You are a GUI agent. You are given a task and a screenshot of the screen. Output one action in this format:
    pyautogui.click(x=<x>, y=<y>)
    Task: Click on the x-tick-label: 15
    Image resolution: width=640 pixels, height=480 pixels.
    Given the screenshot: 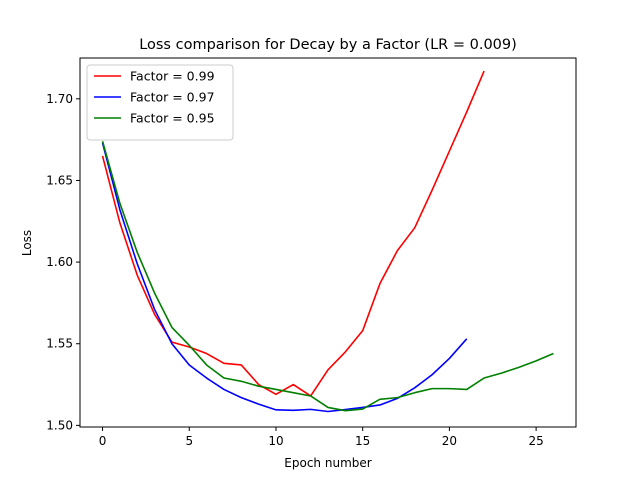 What is the action you would take?
    pyautogui.click(x=362, y=441)
    